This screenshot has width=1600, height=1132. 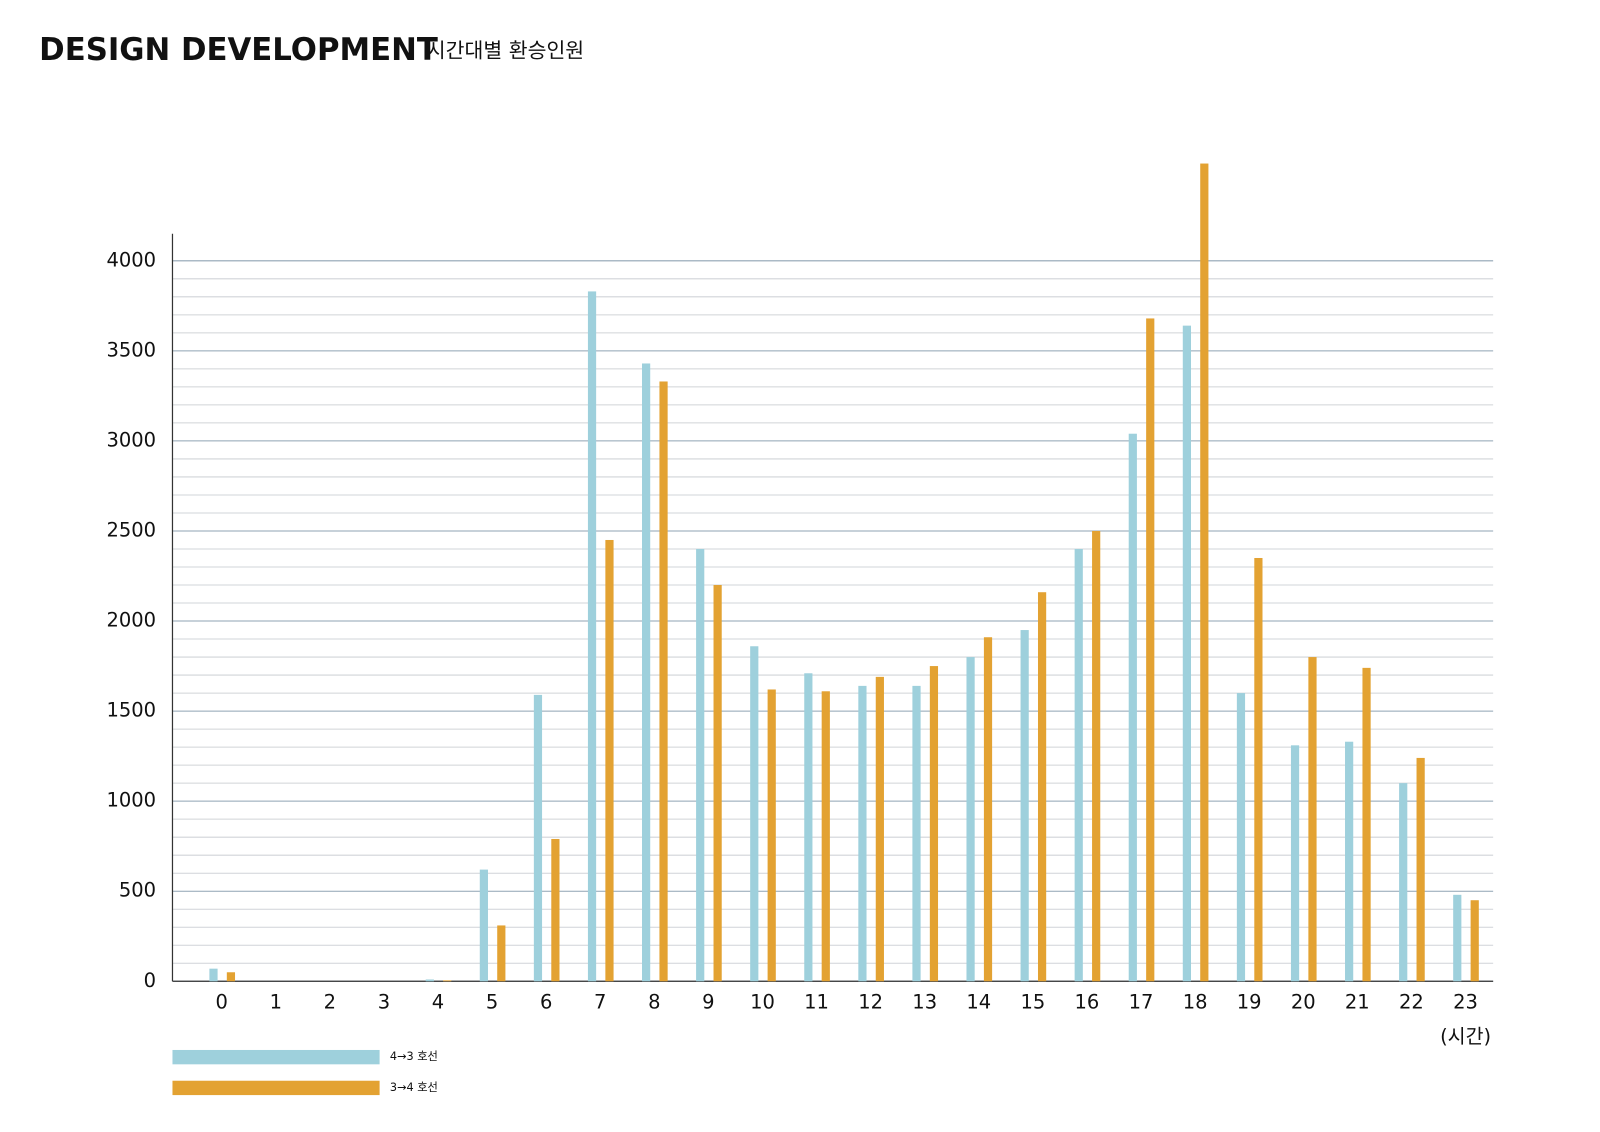 What do you see at coordinates (132, 800) in the screenshot?
I see `y-tick-label: 1000` at bounding box center [132, 800].